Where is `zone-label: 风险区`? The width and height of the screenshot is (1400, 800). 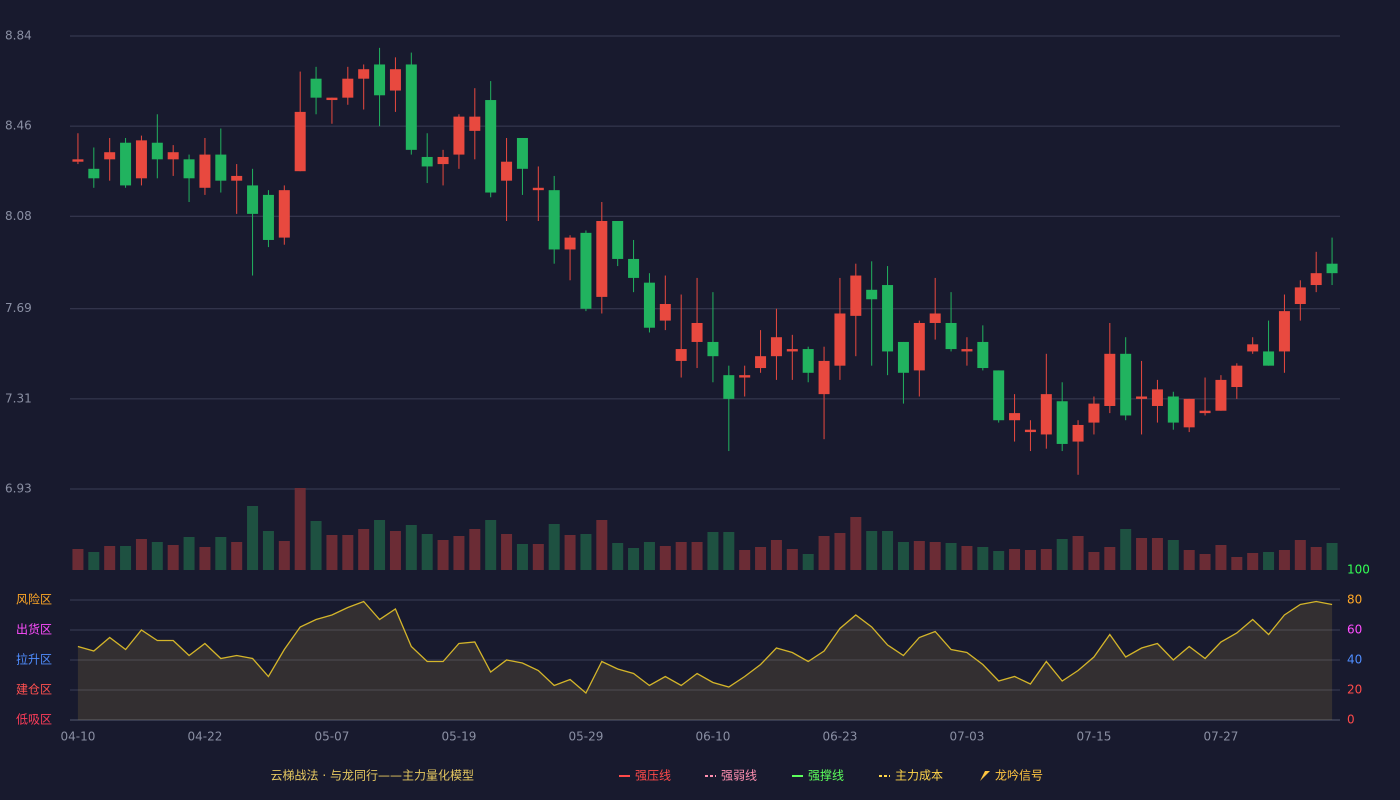 zone-label: 风险区 is located at coordinates (34, 599).